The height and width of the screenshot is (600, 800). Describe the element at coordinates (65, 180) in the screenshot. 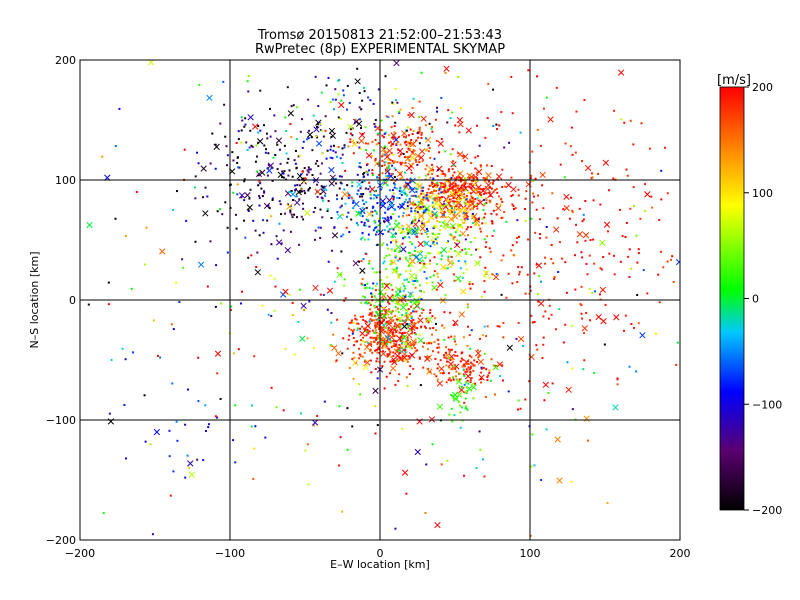

I see `y-tick-label: 100` at that location.